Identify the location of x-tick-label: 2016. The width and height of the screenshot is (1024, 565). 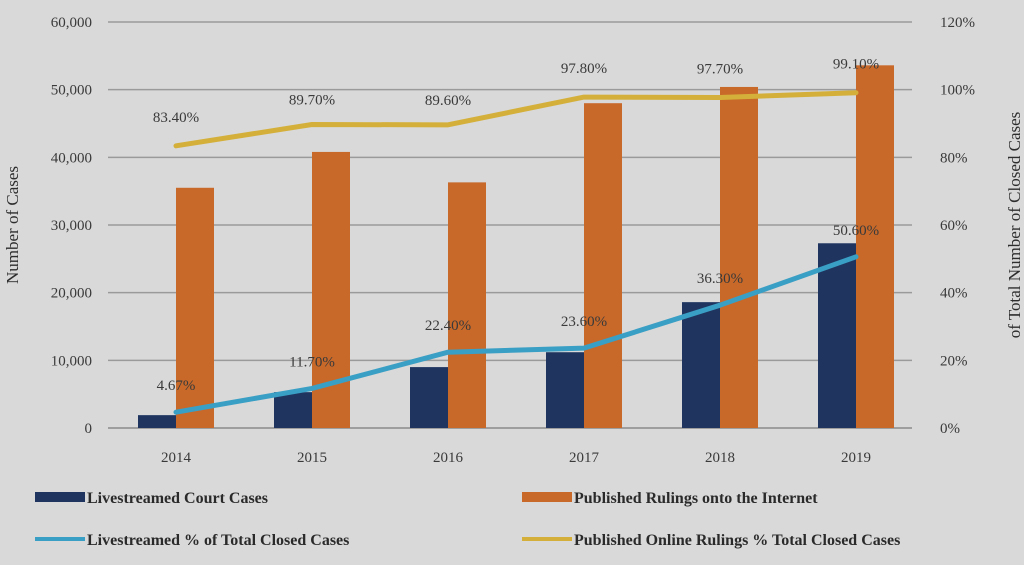
(448, 458).